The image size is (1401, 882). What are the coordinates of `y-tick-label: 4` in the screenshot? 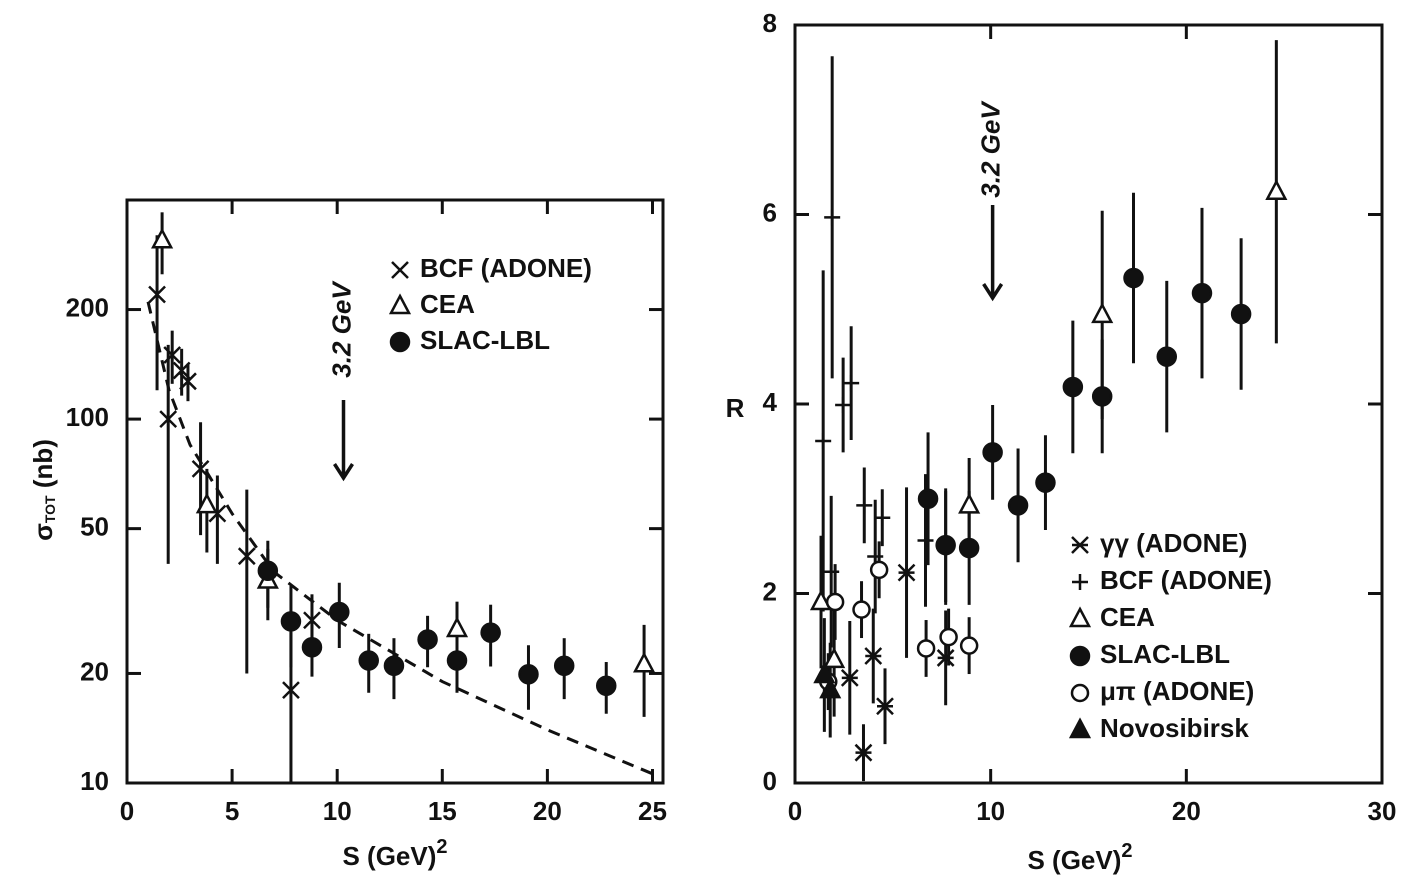 It's located at (770, 402).